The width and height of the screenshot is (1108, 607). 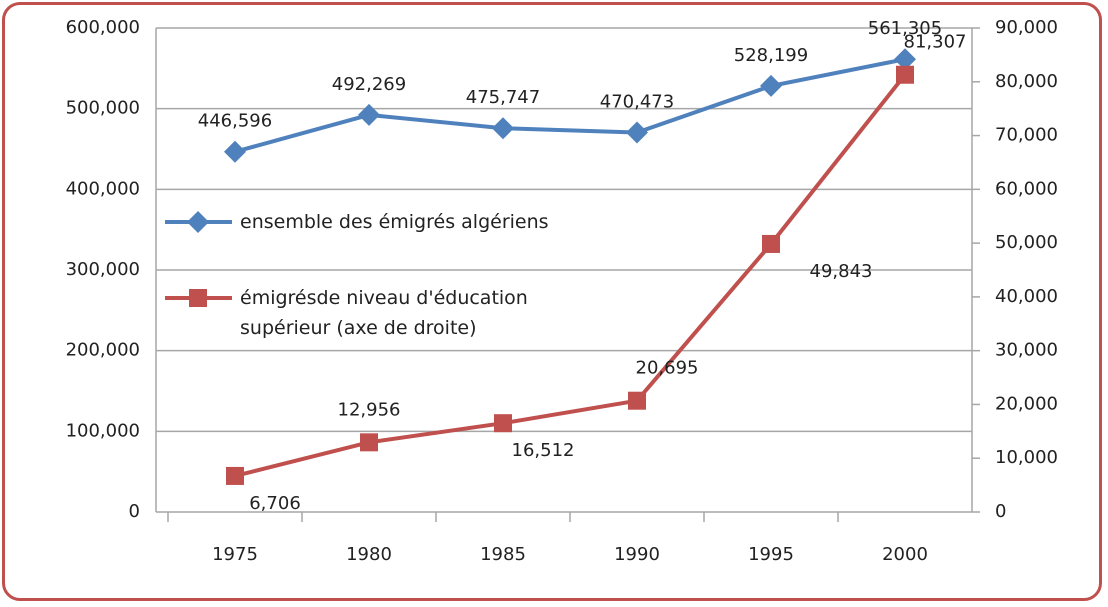 What do you see at coordinates (369, 554) in the screenshot?
I see `x-tick-label: 1980` at bounding box center [369, 554].